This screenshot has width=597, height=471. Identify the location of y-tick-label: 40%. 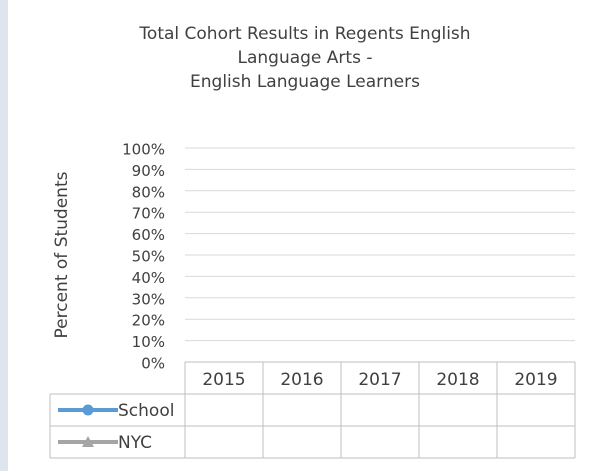
(148, 278).